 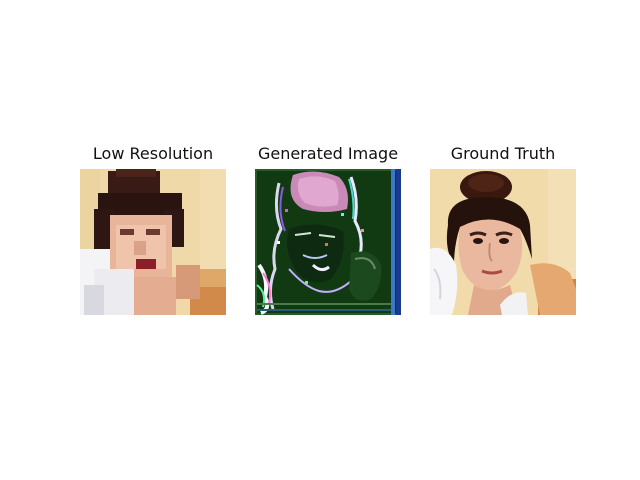 What do you see at coordinates (153, 153) in the screenshot?
I see `panel-title-low-resolution: Low Resolution` at bounding box center [153, 153].